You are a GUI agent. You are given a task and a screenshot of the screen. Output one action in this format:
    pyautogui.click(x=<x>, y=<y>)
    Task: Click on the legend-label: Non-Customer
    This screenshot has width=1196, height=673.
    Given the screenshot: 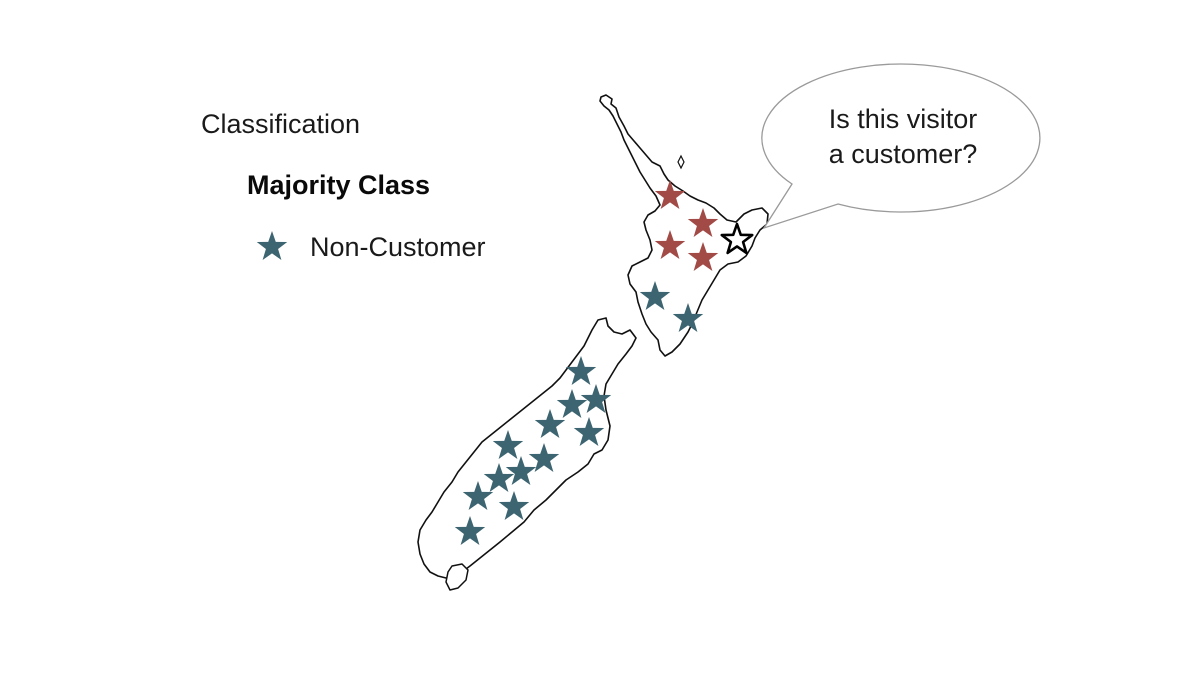 What is the action you would take?
    pyautogui.click(x=398, y=246)
    